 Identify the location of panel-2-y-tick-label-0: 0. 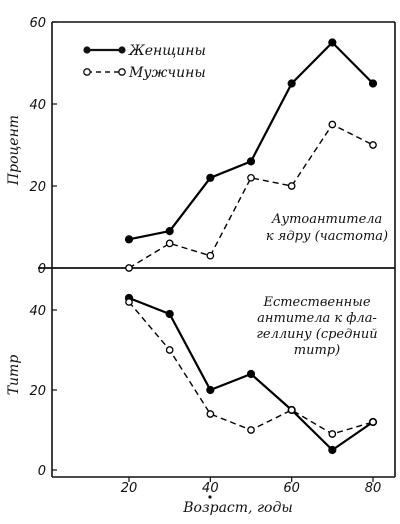
(42, 471).